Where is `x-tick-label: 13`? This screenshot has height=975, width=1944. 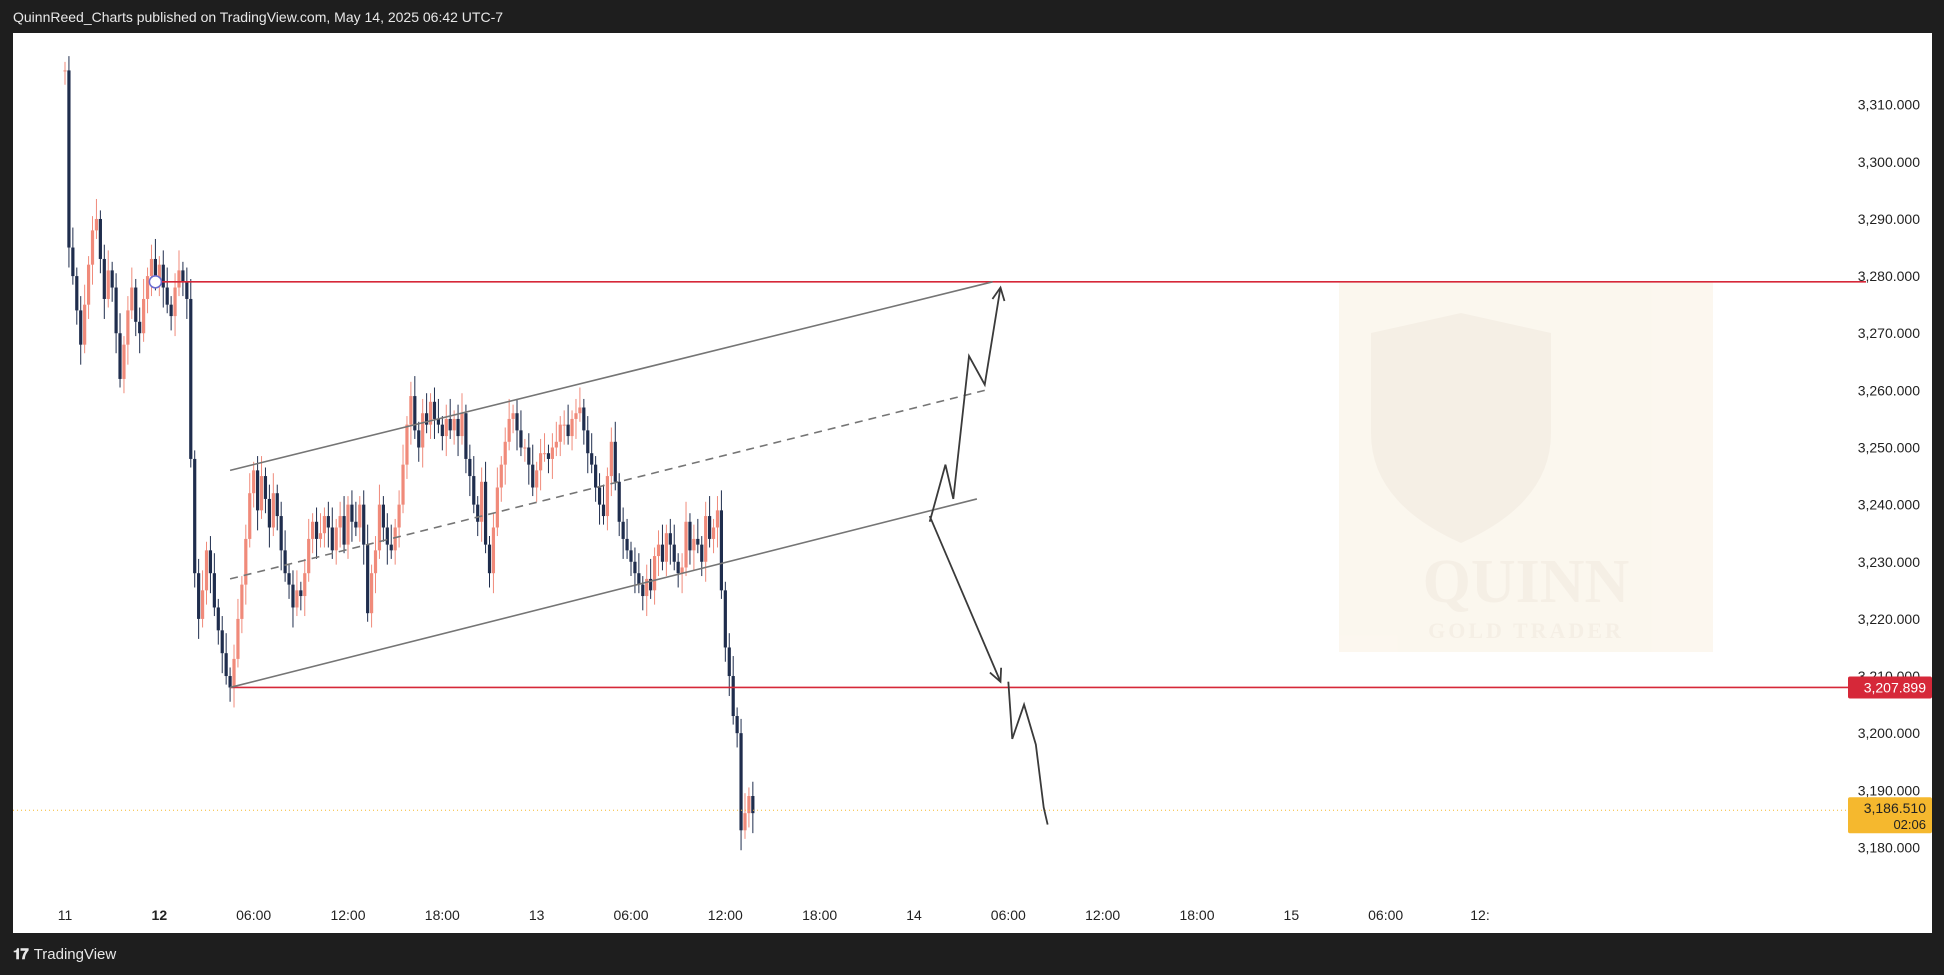
x-tick-label: 13 is located at coordinates (537, 915).